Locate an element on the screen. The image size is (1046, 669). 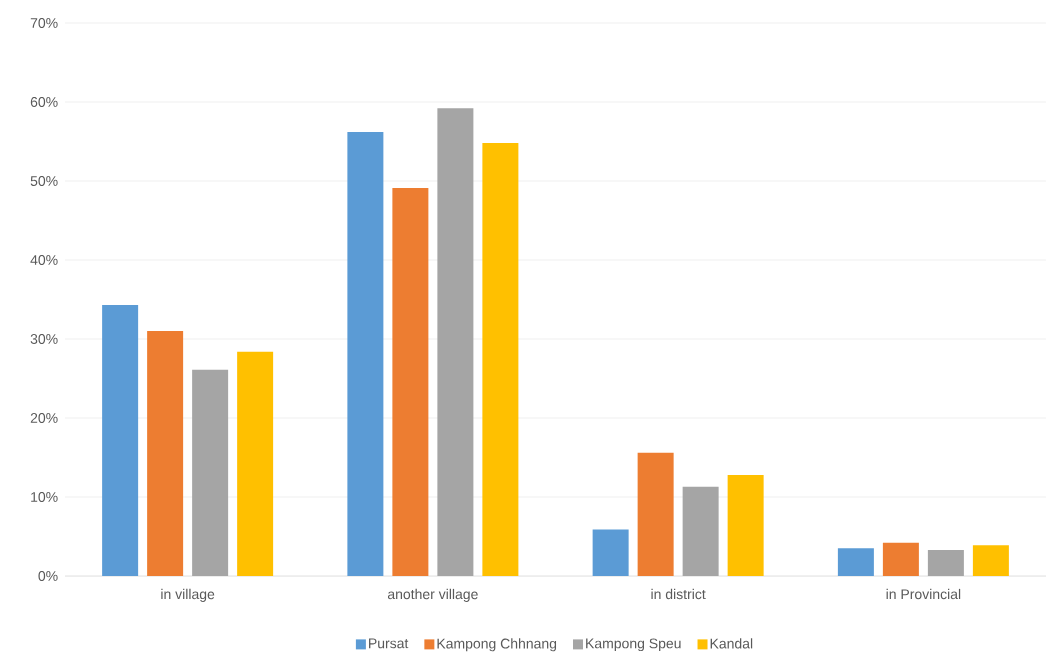
legend-label: Pursat is located at coordinates (389, 643).